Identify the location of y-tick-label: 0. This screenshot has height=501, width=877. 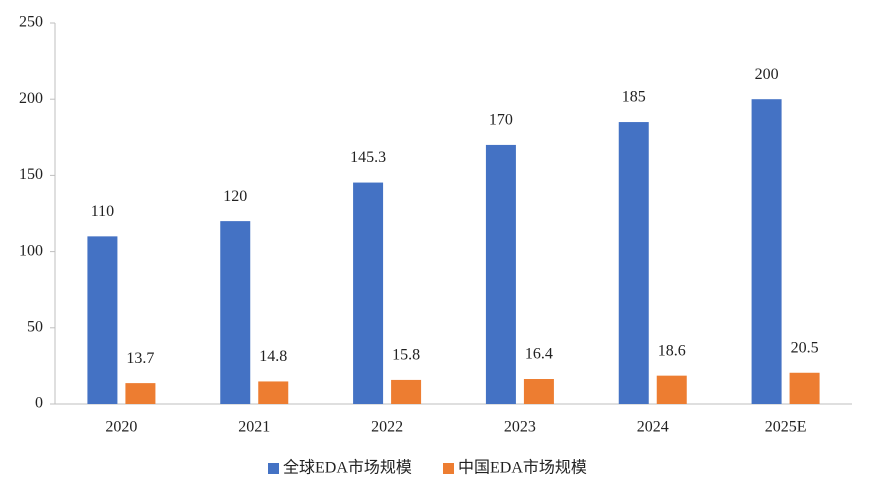
(39, 403).